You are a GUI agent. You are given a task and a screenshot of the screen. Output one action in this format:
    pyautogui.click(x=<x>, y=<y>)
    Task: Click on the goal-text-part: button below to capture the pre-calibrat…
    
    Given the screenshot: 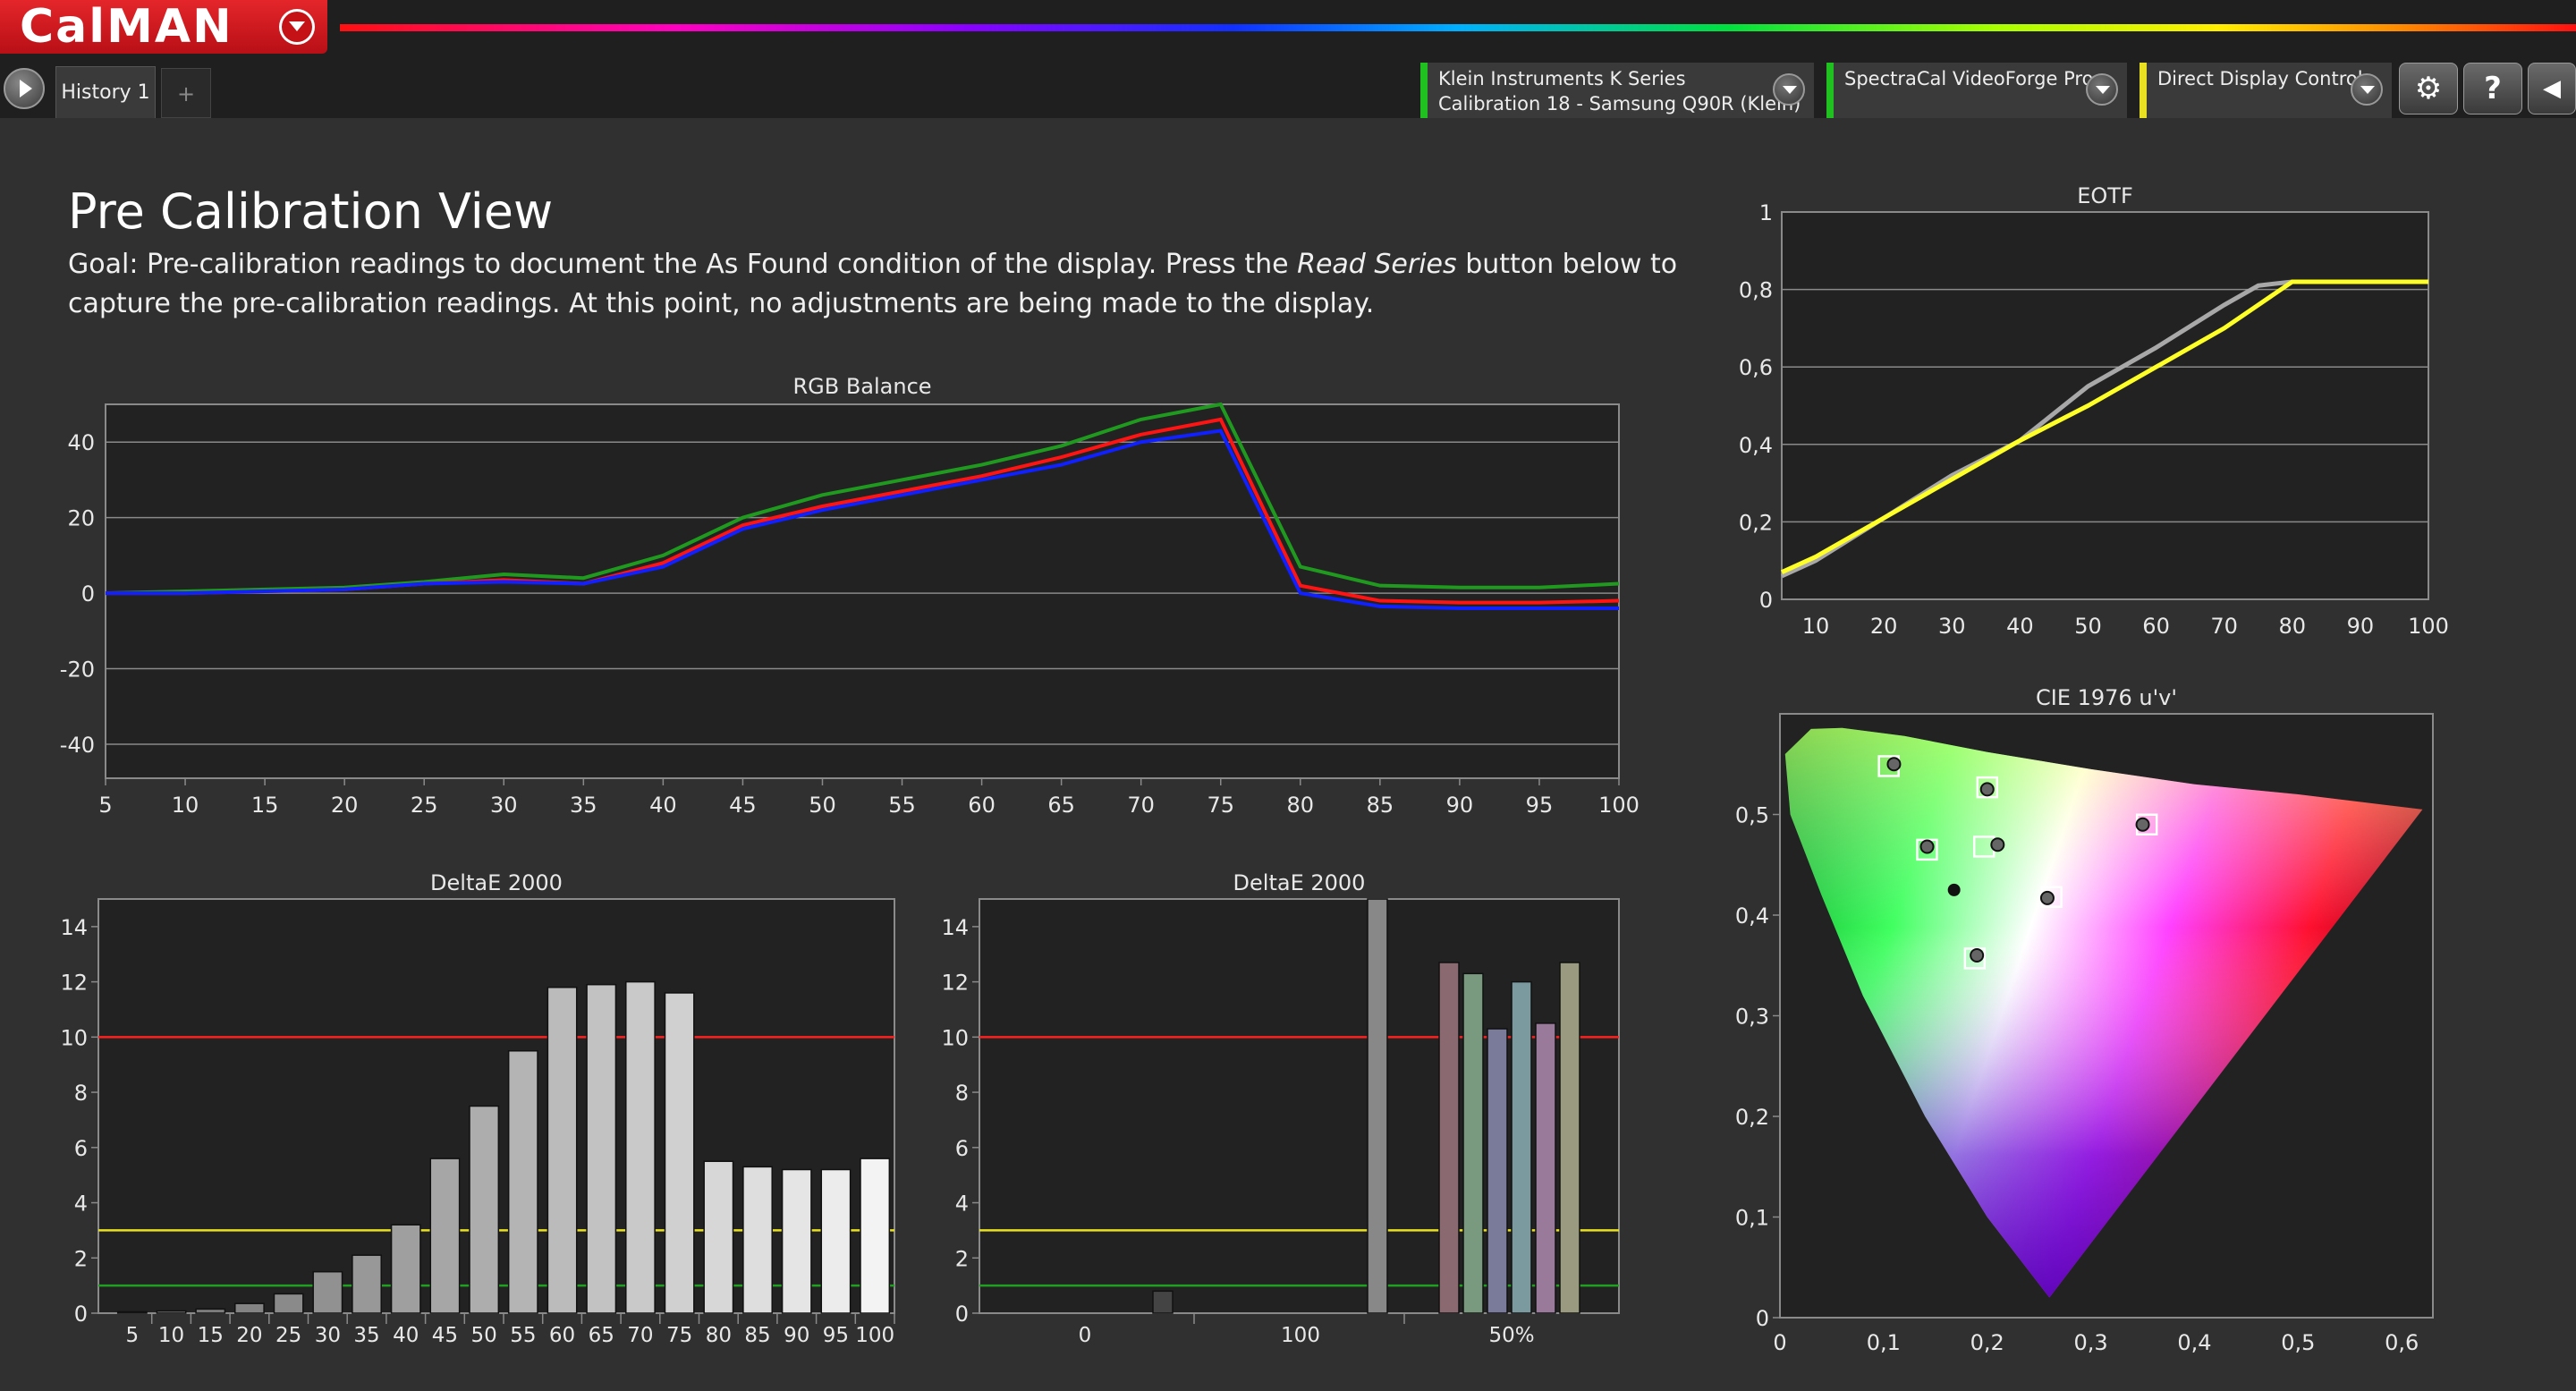 What is the action you would take?
    pyautogui.click(x=873, y=284)
    